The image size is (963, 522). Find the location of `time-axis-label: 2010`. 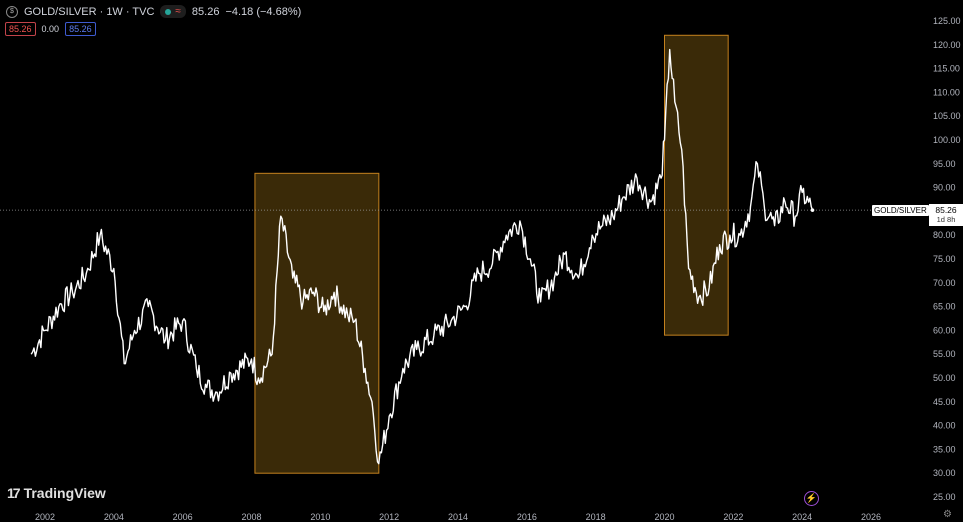

time-axis-label: 2010 is located at coordinates (320, 517).